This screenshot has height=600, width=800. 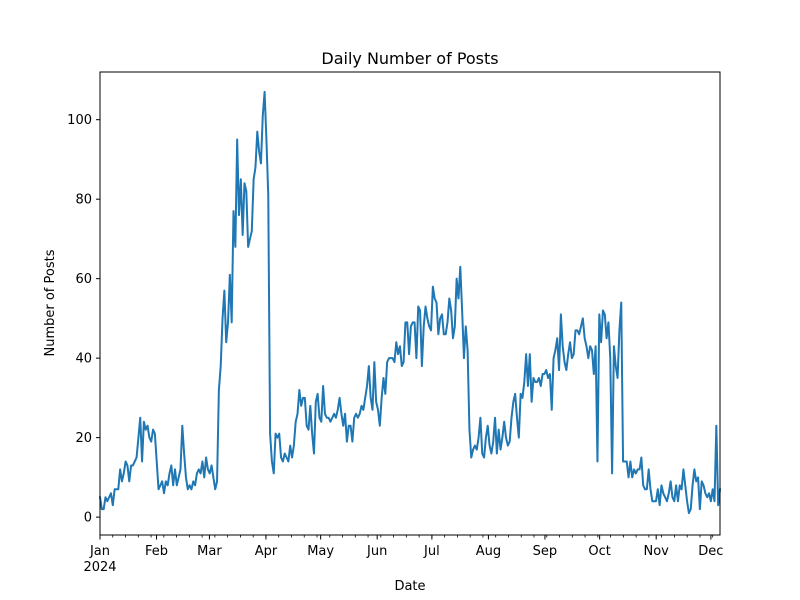 What do you see at coordinates (156, 551) in the screenshot?
I see `x-tick-label: Feb` at bounding box center [156, 551].